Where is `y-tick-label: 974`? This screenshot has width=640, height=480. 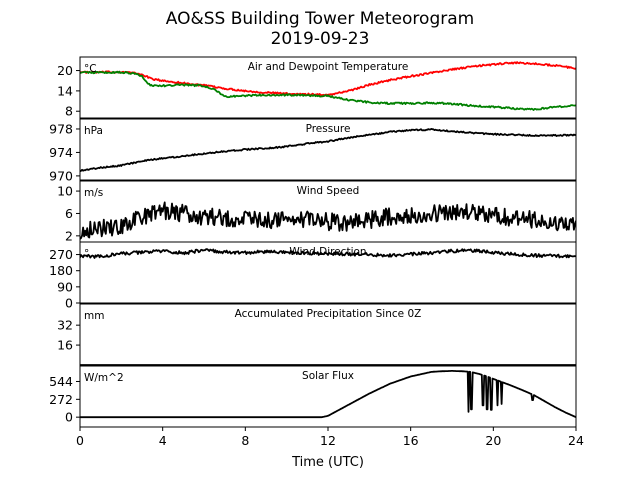
y-tick-label: 974 is located at coordinates (61, 152).